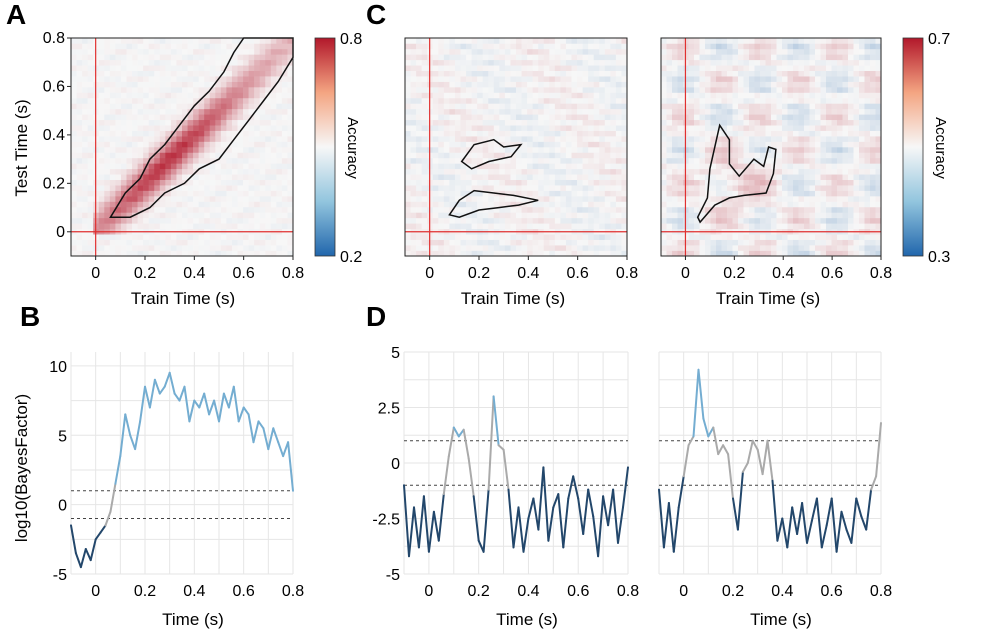  Describe the element at coordinates (940, 148) in the screenshot. I see `colorbar-c-title: Accuracy` at that location.